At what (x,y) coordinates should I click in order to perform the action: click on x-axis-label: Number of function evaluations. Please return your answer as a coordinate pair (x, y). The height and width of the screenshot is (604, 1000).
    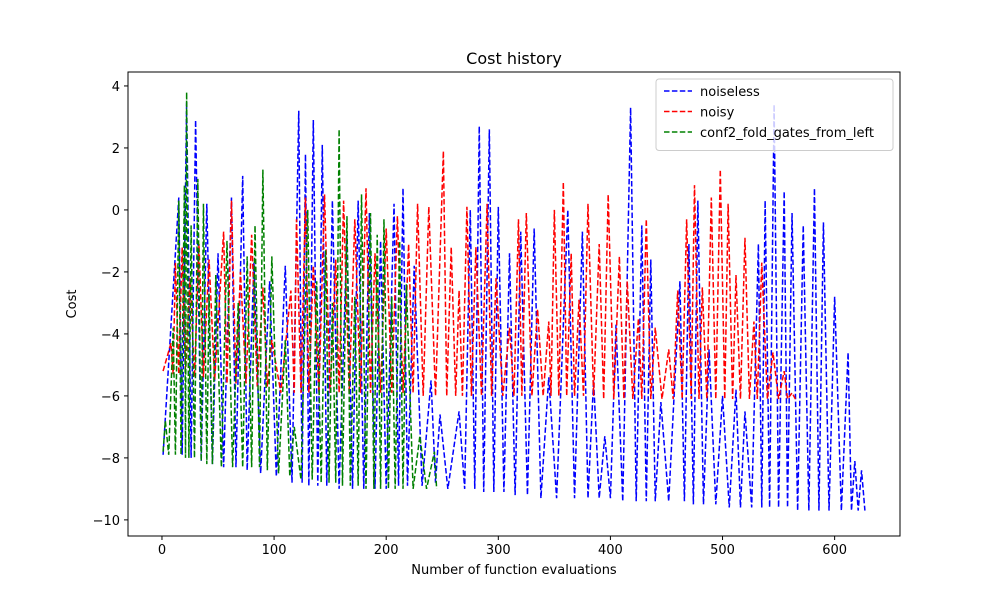
    Looking at the image, I should click on (514, 570).